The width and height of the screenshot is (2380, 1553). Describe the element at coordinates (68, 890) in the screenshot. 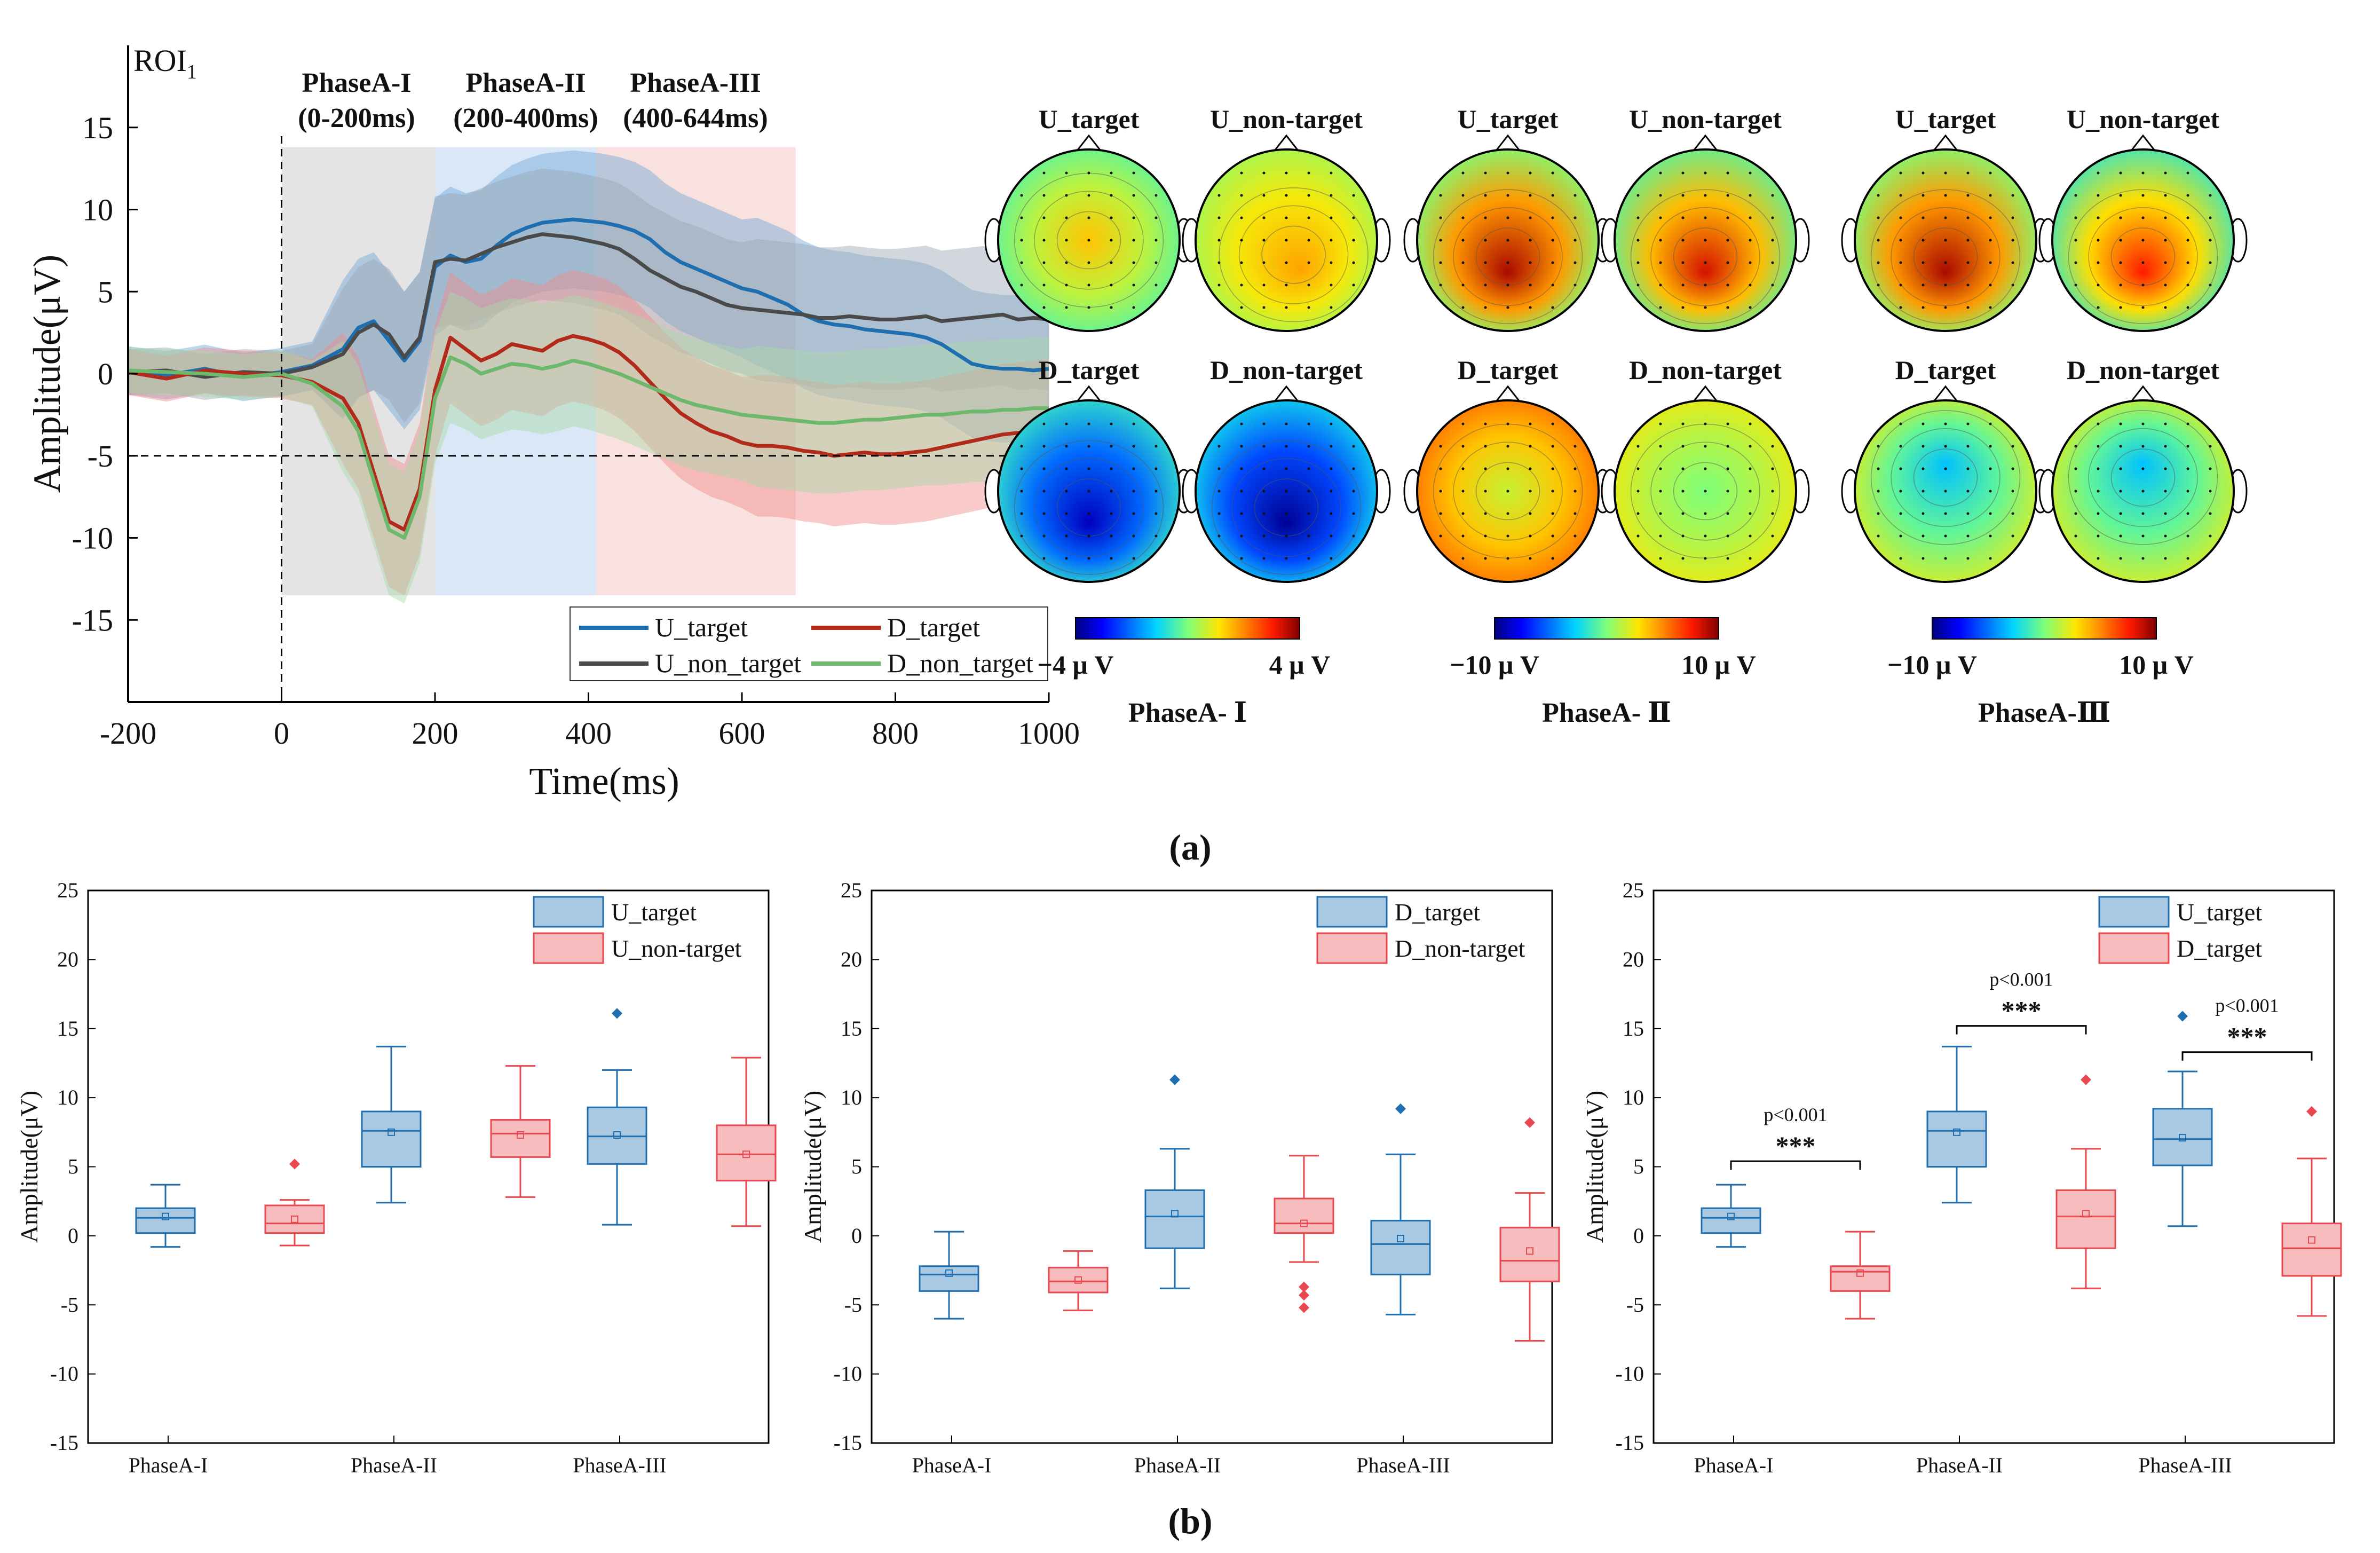

I see `y-tick-label: 25` at that location.